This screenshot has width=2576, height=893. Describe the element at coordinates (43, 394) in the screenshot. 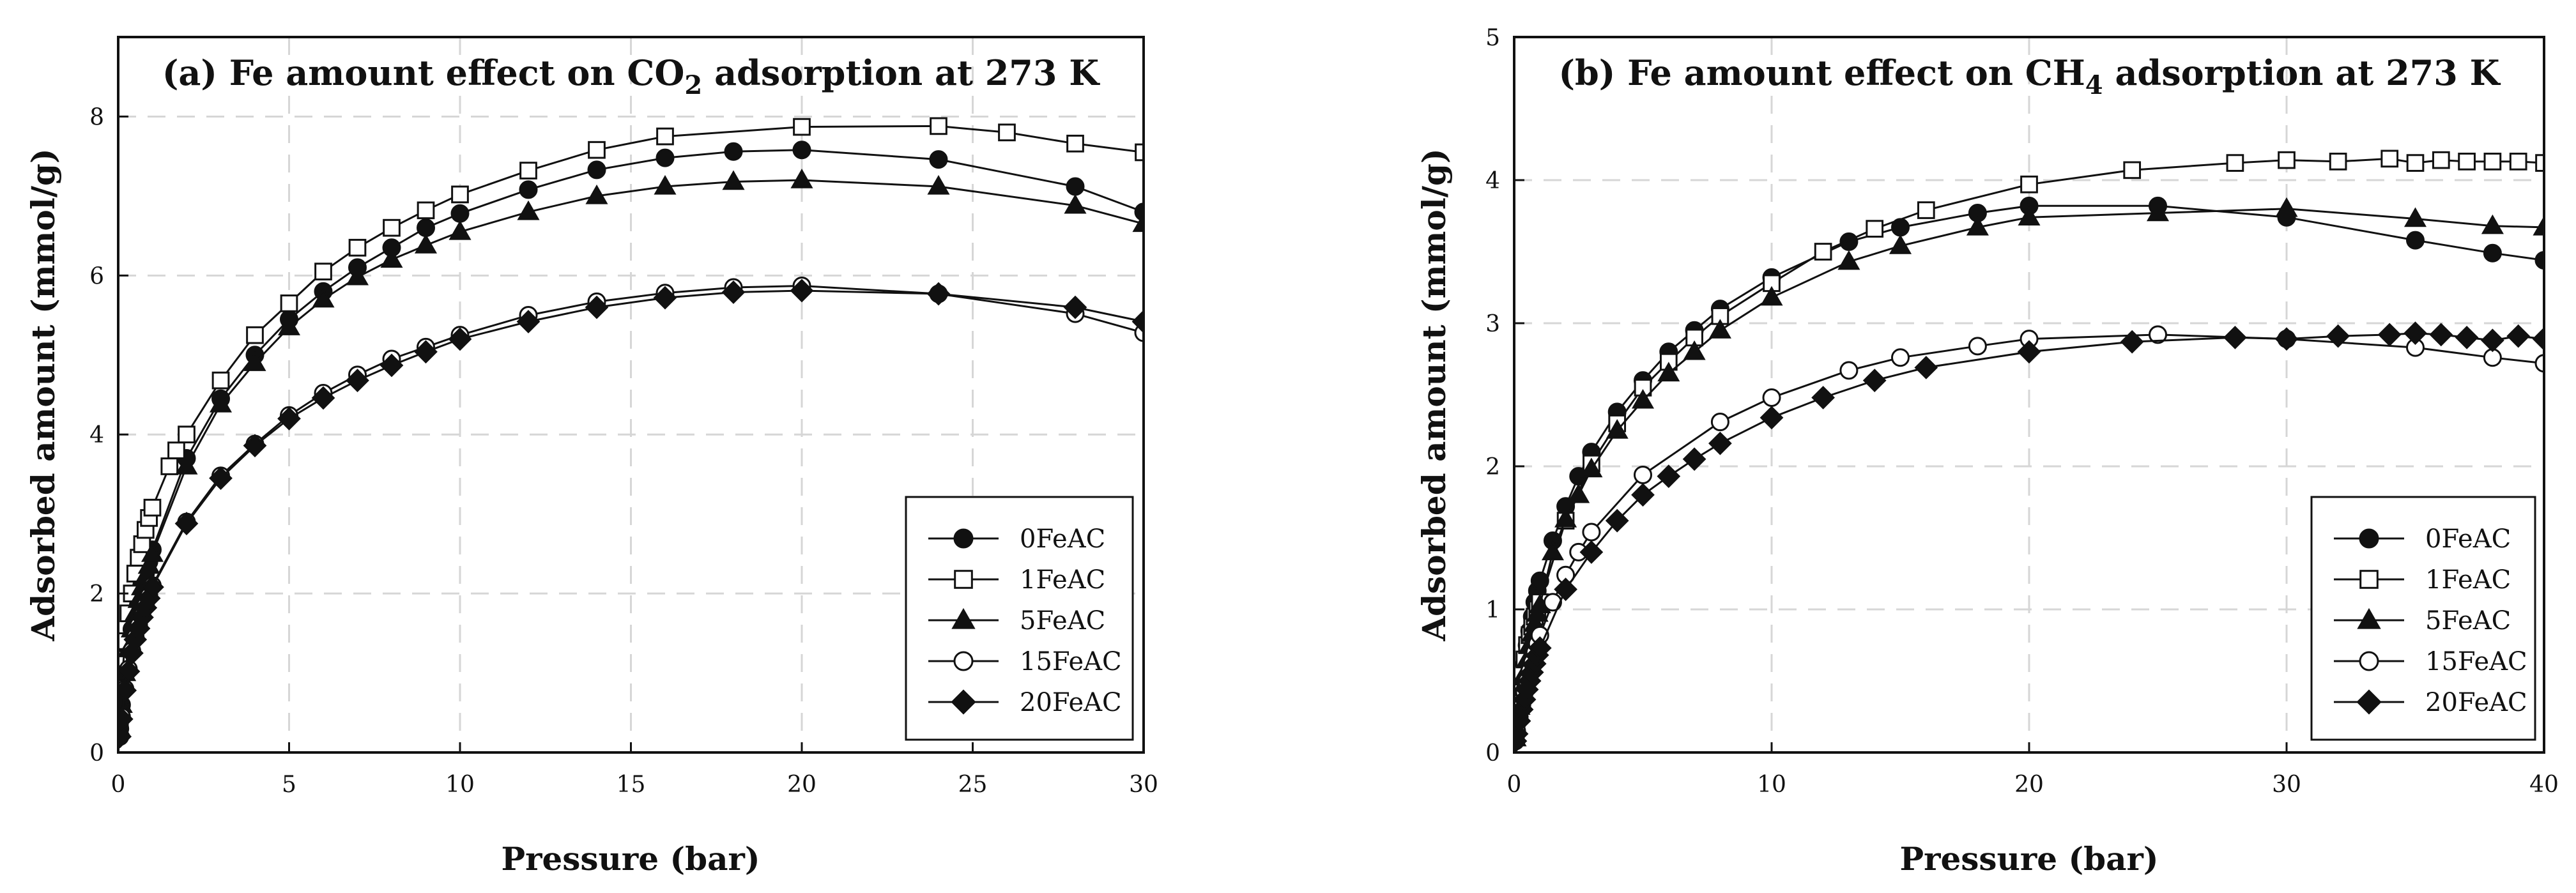

I see `y-axis-title: Adsorbed amount (mmol/g)` at that location.